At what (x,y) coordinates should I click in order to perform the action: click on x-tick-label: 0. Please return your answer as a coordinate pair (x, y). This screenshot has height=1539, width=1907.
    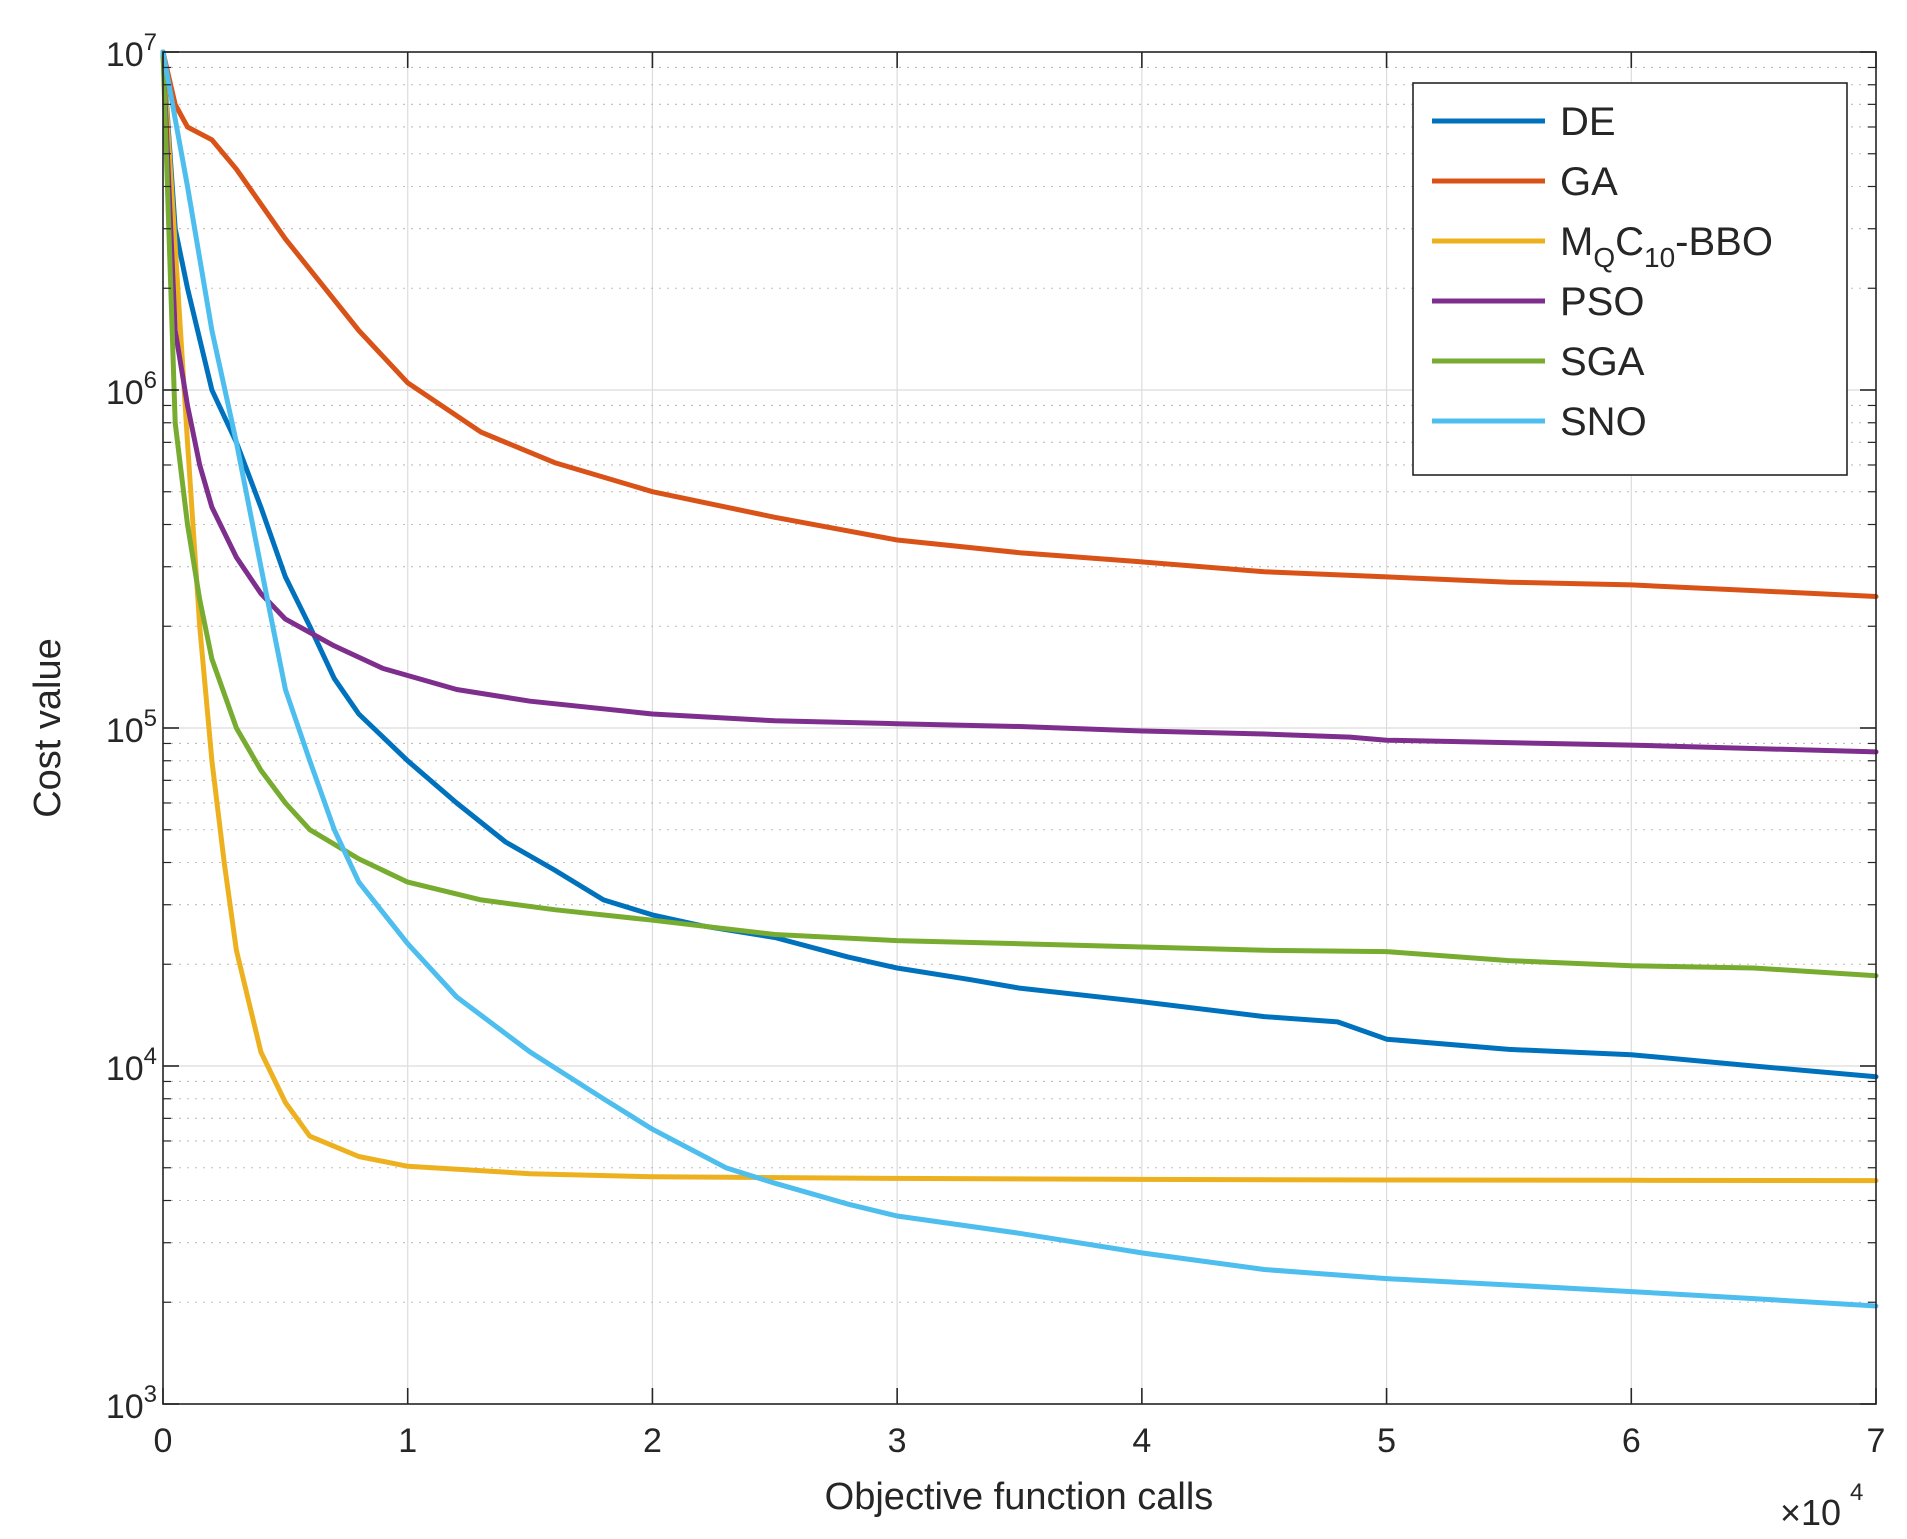
    Looking at the image, I should click on (163, 1441).